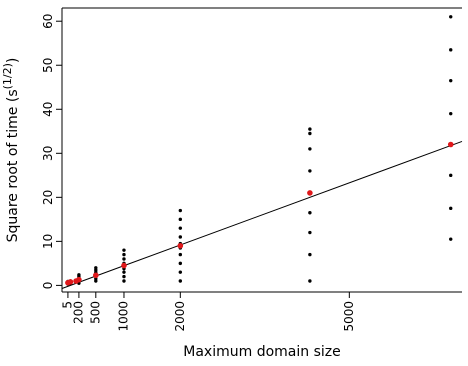 Image resolution: width=468 pixels, height=366 pixels. Describe the element at coordinates (48, 65) in the screenshot. I see `y-tick-label: 50` at that location.